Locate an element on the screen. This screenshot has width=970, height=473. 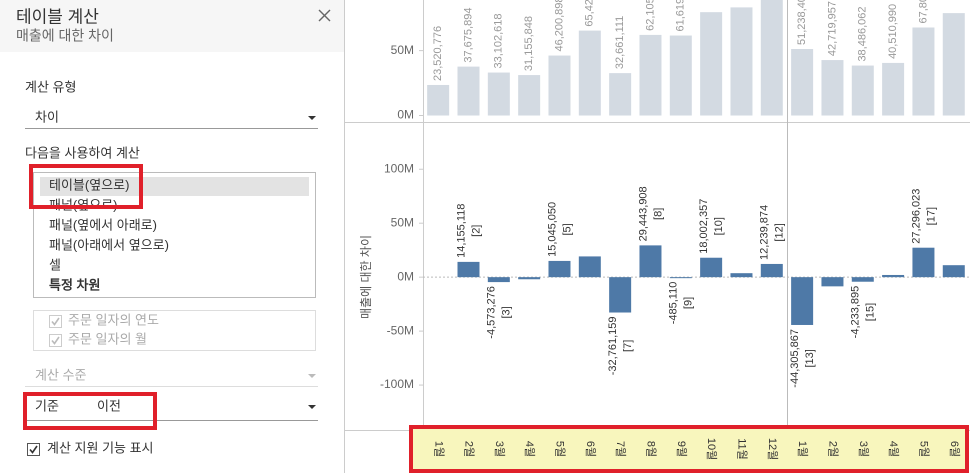
data-label: -44,305,867 is located at coordinates (795, 358).